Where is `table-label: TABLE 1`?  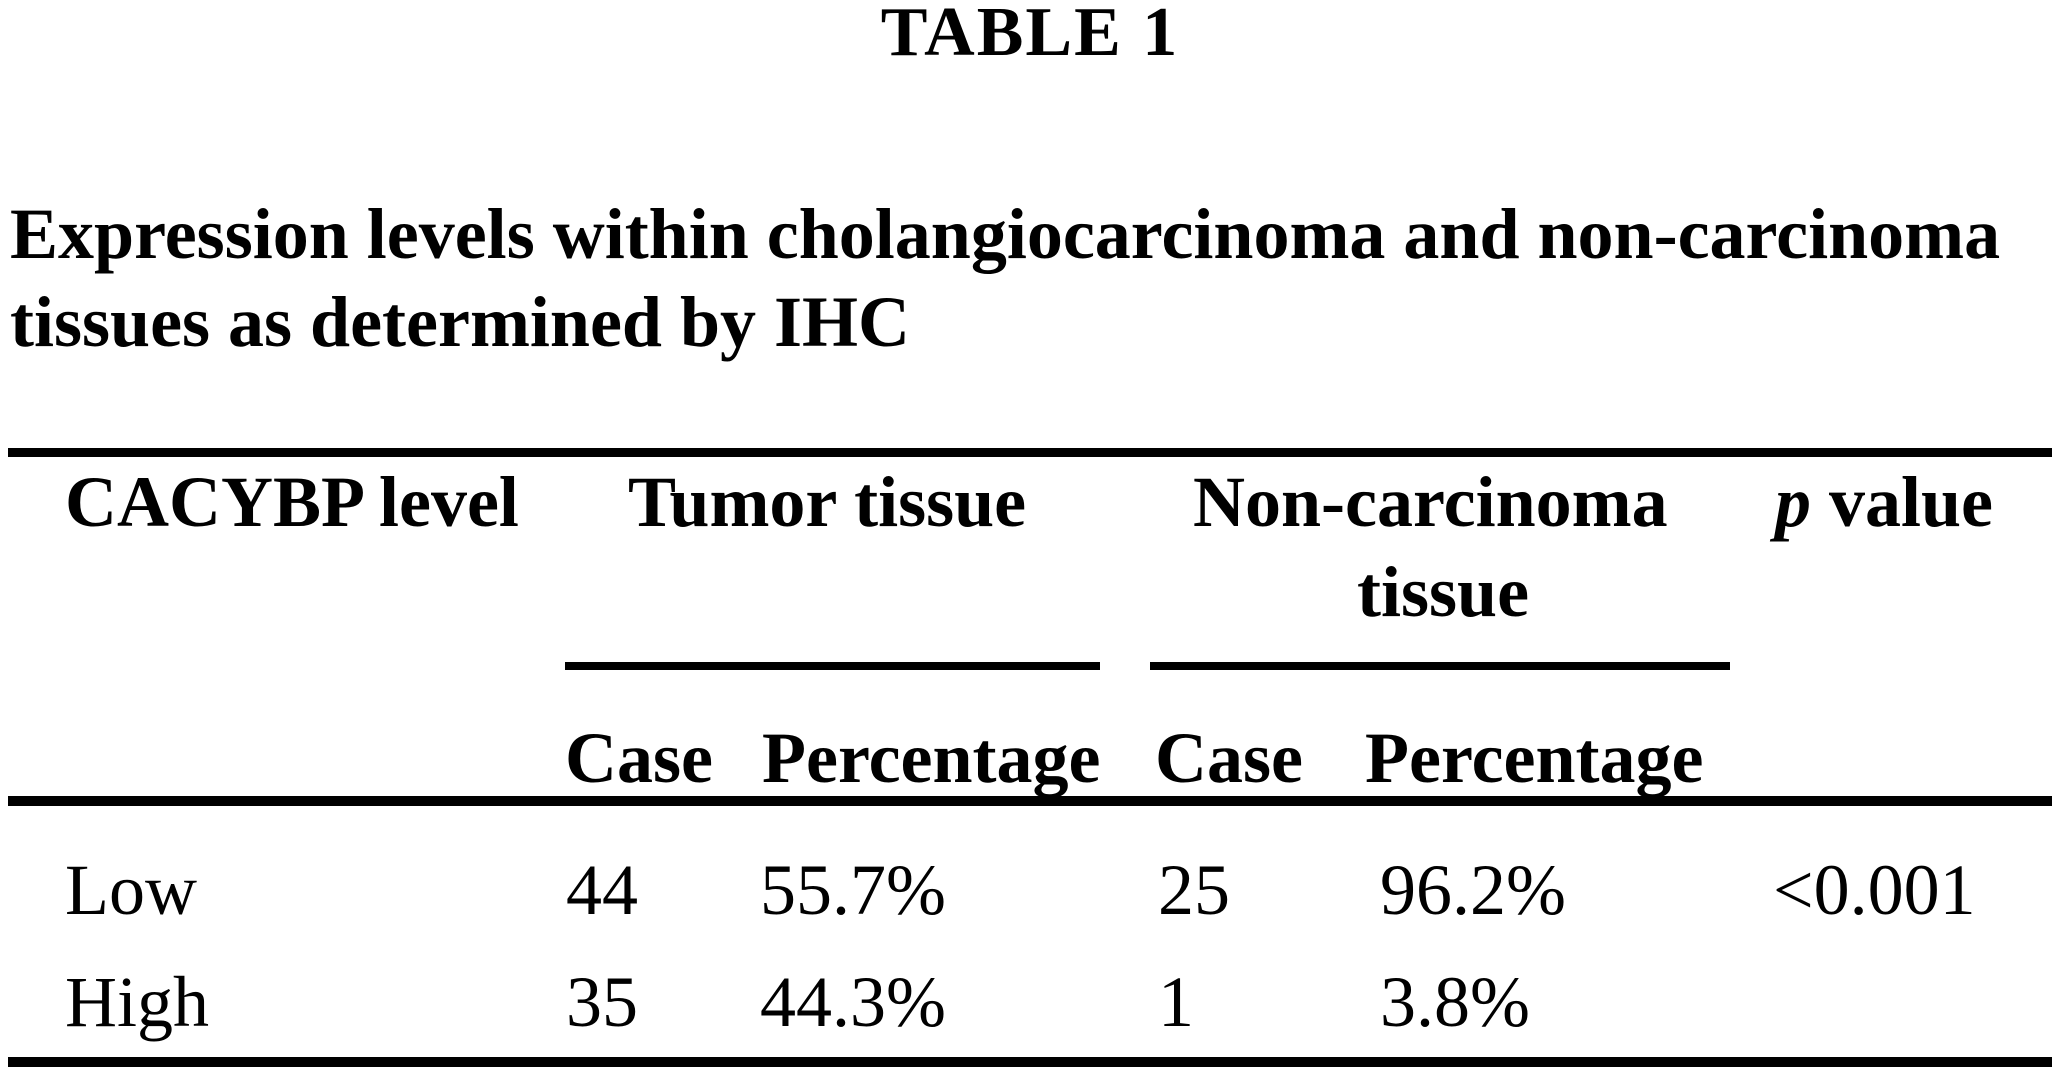
table-label: TABLE 1 is located at coordinates (1030, 35).